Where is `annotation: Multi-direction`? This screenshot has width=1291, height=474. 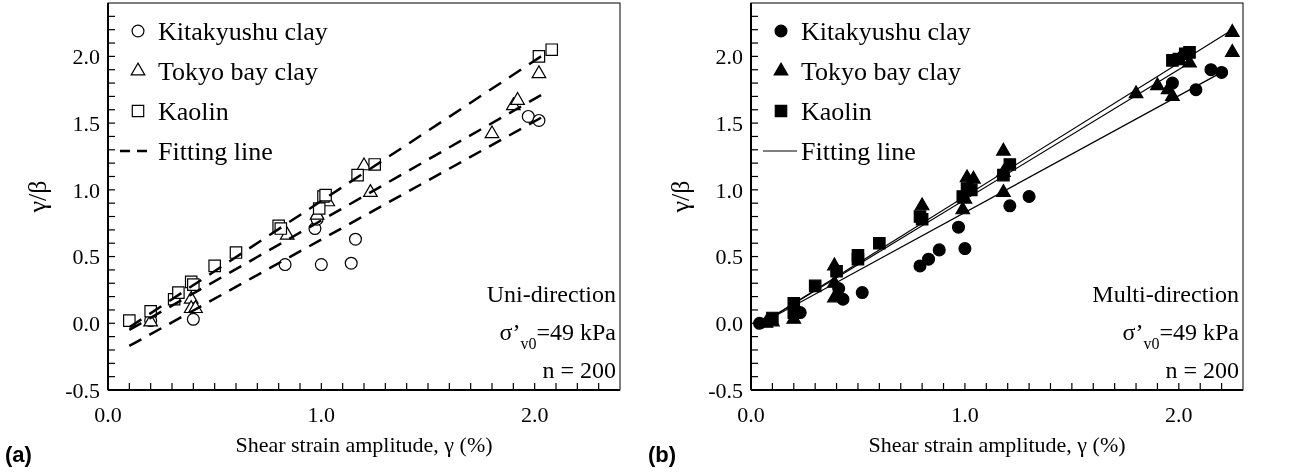
annotation: Multi-direction is located at coordinates (1165, 294).